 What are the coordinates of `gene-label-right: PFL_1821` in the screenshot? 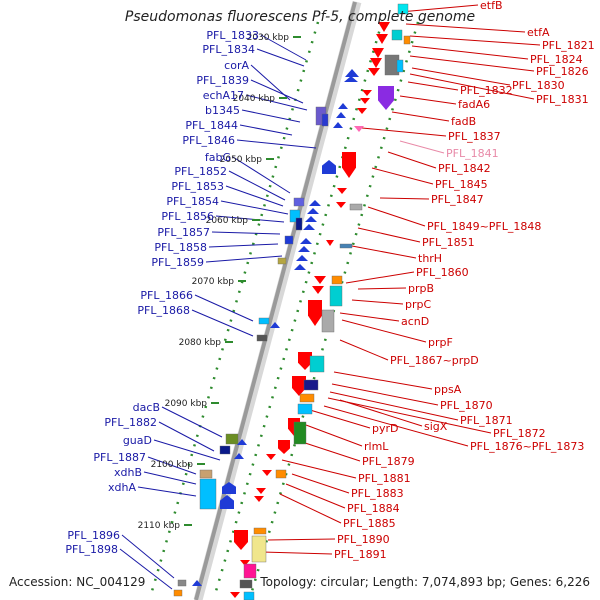 It's located at (568, 45).